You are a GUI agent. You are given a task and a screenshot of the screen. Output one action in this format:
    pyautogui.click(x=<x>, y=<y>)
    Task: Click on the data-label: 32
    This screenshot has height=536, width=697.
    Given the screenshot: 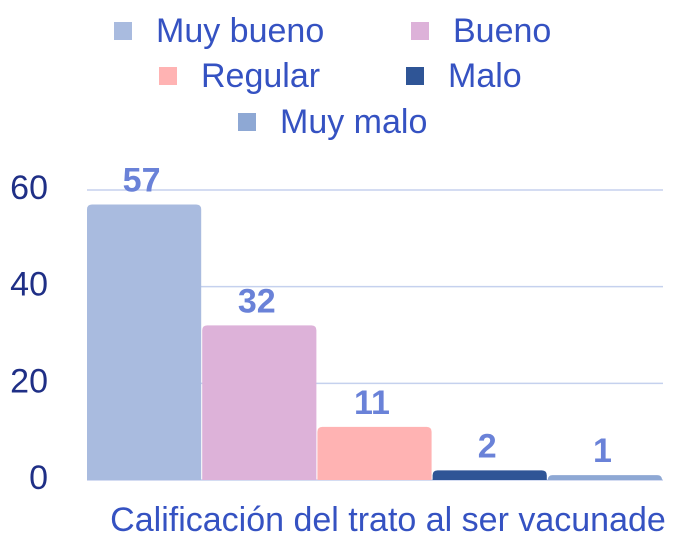 What is the action you would take?
    pyautogui.click(x=257, y=301)
    